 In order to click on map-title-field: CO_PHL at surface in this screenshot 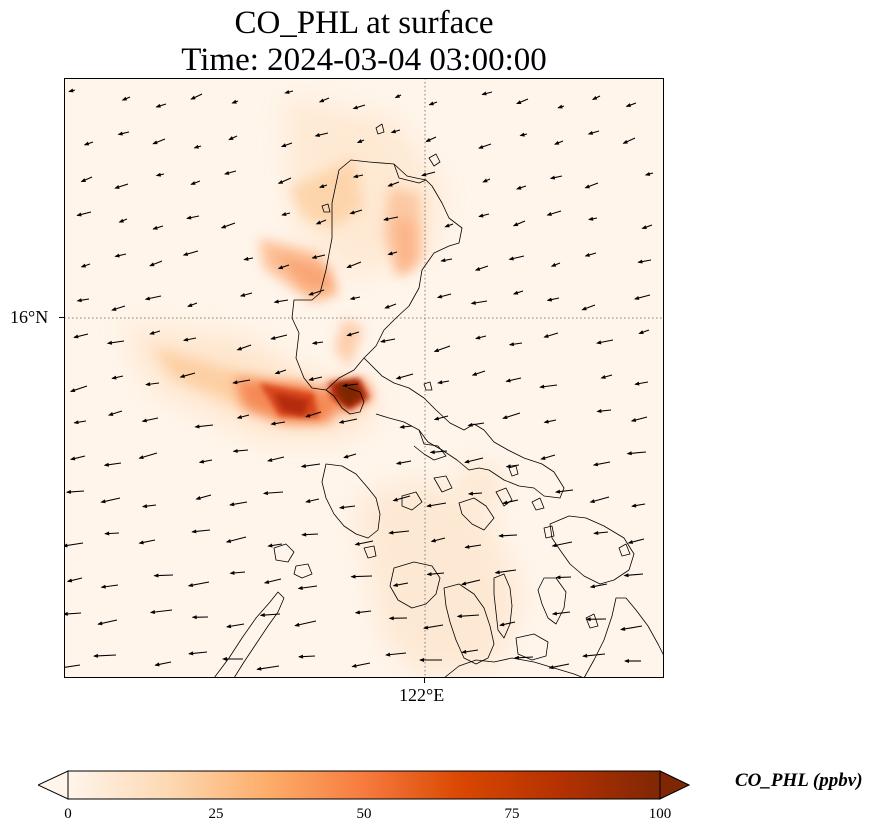, I will do `click(364, 23)`.